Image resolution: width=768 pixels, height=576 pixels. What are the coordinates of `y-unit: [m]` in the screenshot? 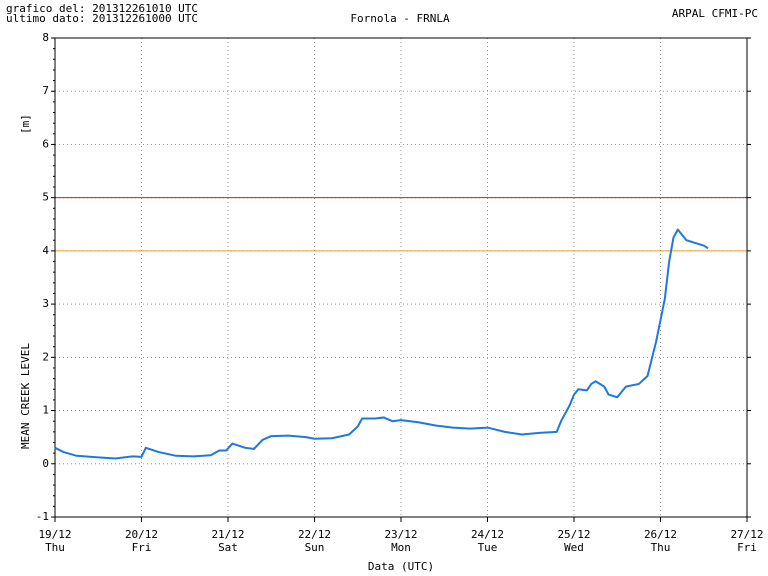 It's located at (25, 124).